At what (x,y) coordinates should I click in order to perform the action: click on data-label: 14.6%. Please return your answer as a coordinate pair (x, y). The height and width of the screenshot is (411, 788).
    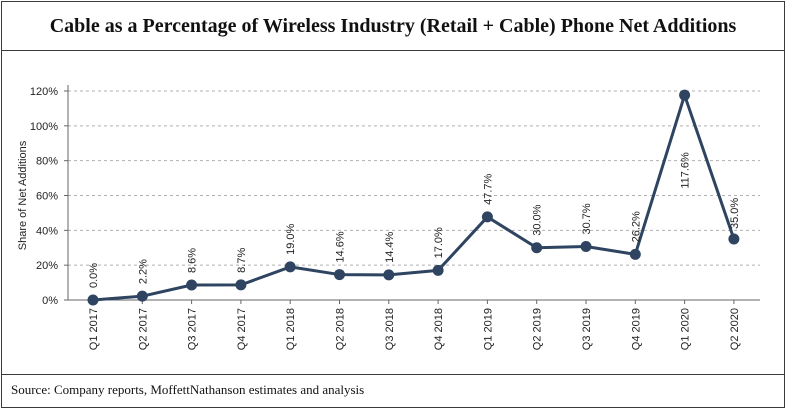
    Looking at the image, I should click on (341, 246).